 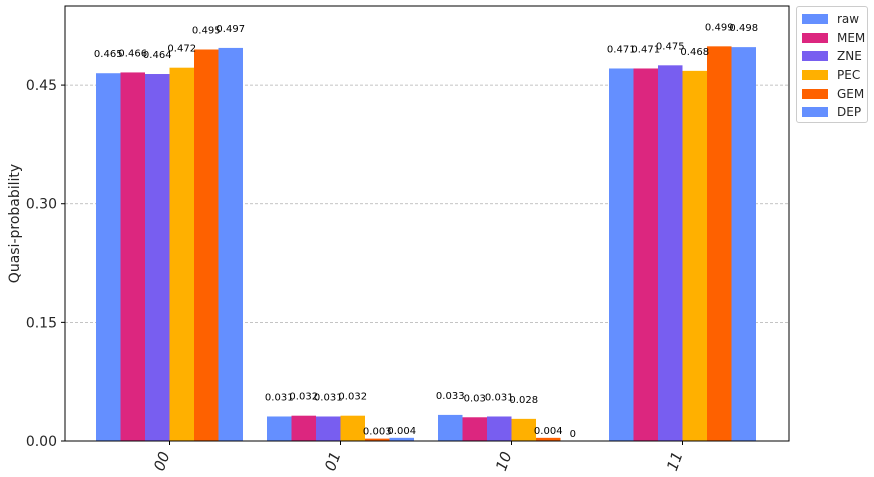 I want to click on x-tick-label: 11, so click(x=674, y=461).